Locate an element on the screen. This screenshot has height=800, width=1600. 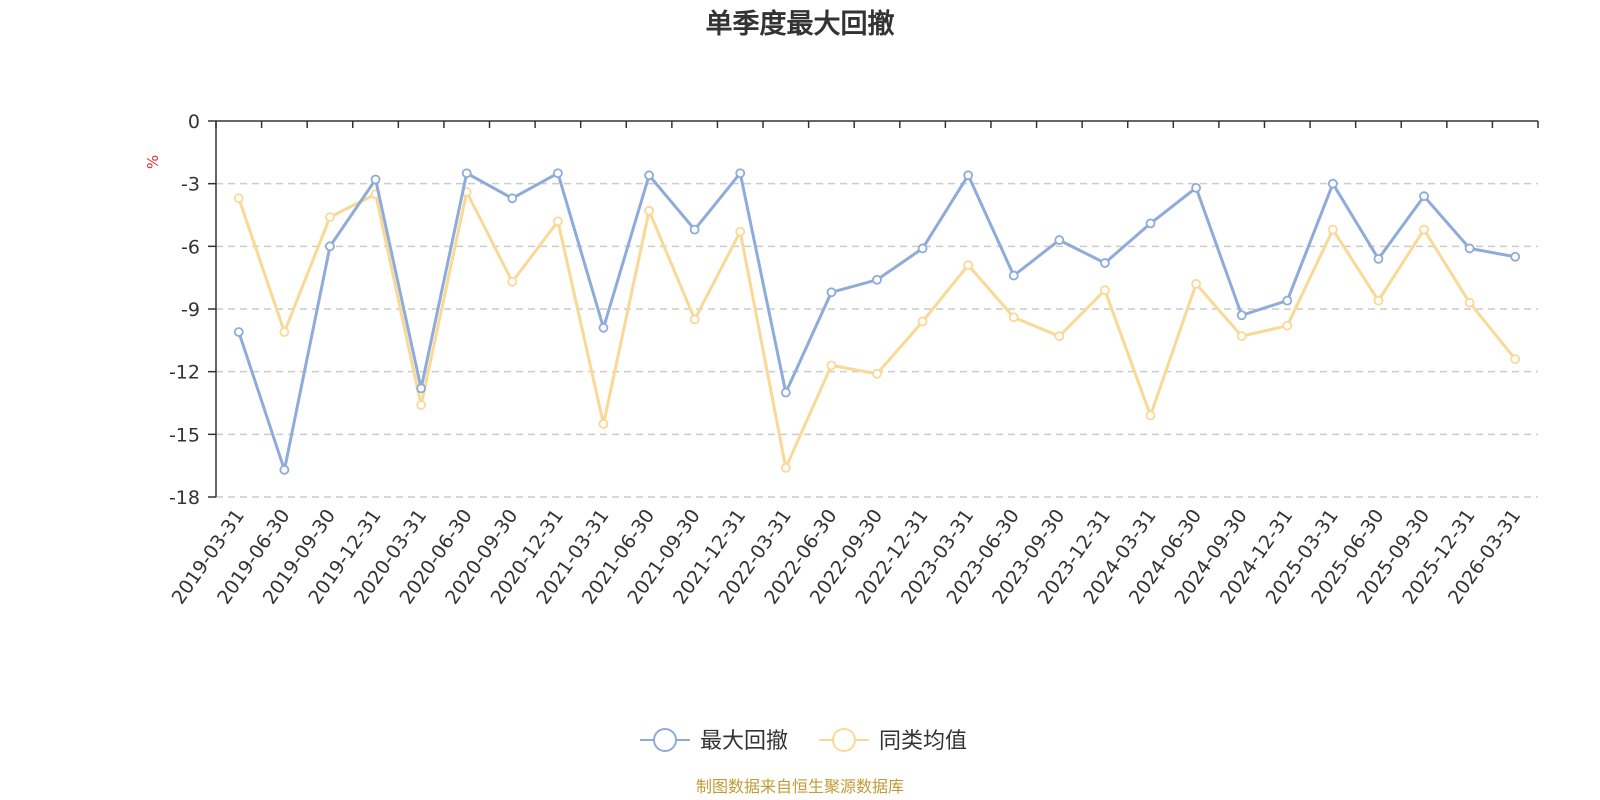
y-tick-label: -6 is located at coordinates (190, 247).